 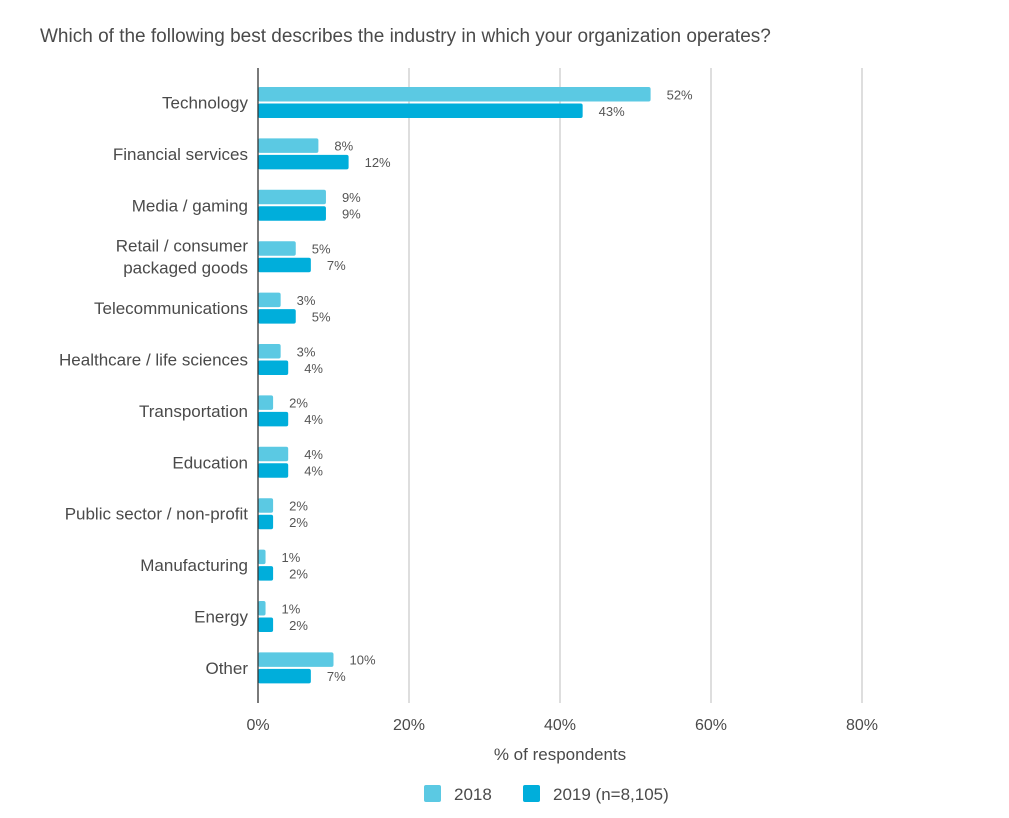 What do you see at coordinates (473, 794) in the screenshot?
I see `legend-label-2018: 2018` at bounding box center [473, 794].